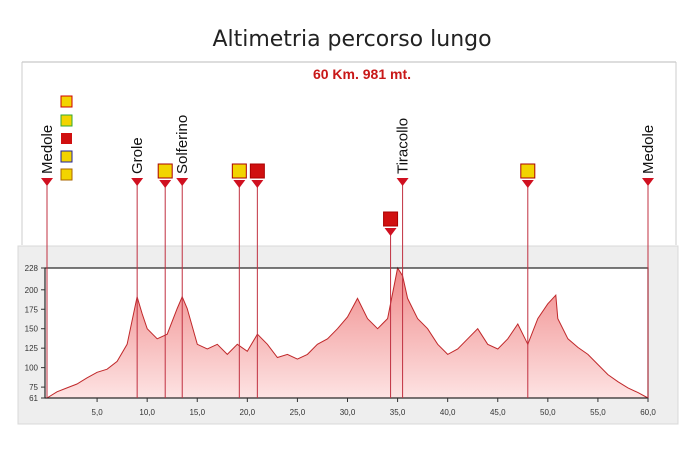 The height and width of the screenshot is (449, 700). Describe the element at coordinates (32, 348) in the screenshot. I see `y-tick-label: 125` at that location.